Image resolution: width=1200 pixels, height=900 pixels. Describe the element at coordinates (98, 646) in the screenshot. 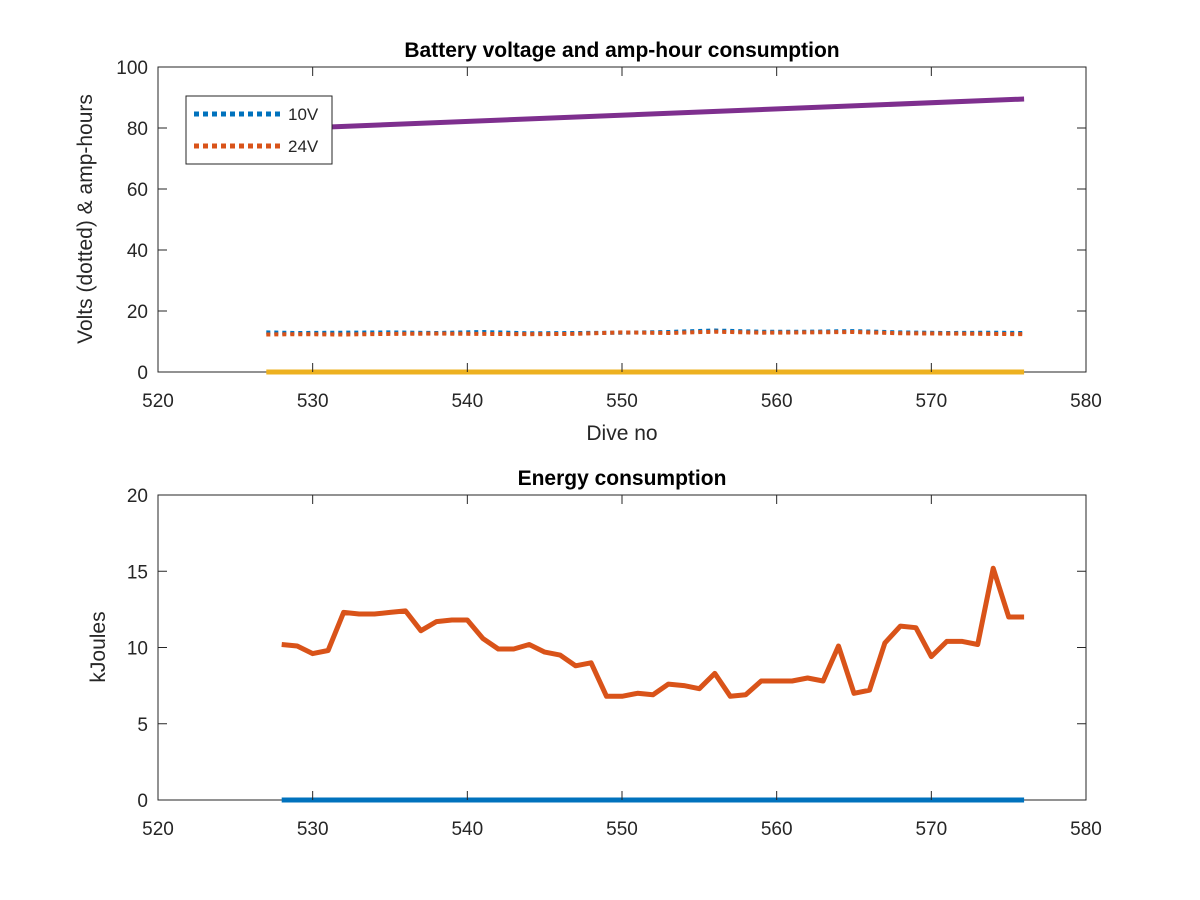

I see `y-axis-label-energy: kJoules` at that location.